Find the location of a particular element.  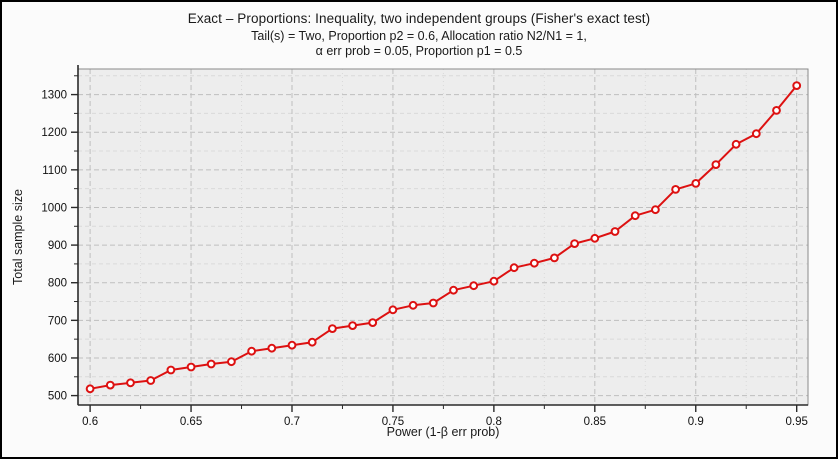

y-tick-label: 1000 is located at coordinates (54, 208).